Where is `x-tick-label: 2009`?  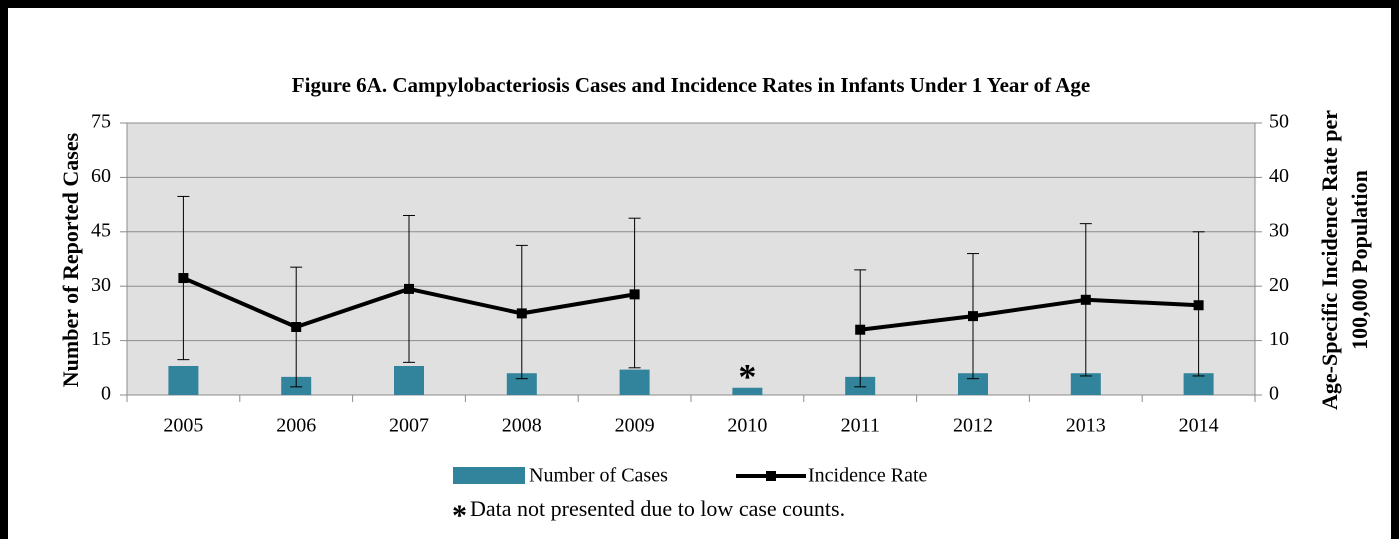 x-tick-label: 2009 is located at coordinates (635, 426).